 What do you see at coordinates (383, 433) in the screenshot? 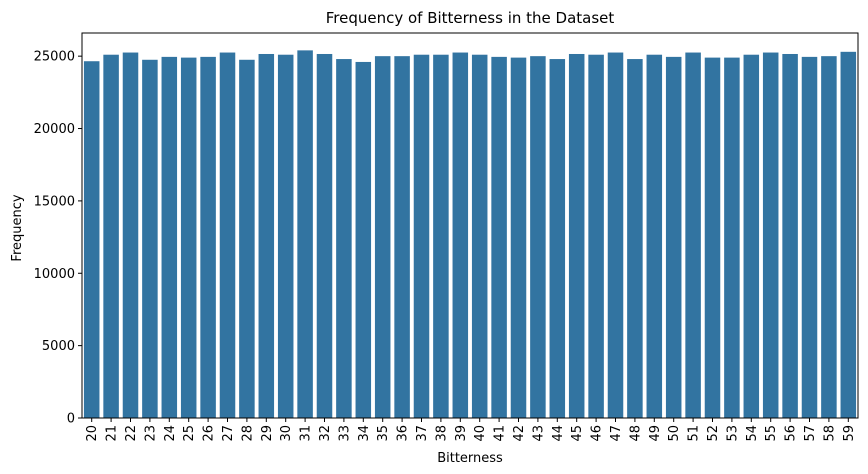
I see `x-tick-label-35: 35` at bounding box center [383, 433].